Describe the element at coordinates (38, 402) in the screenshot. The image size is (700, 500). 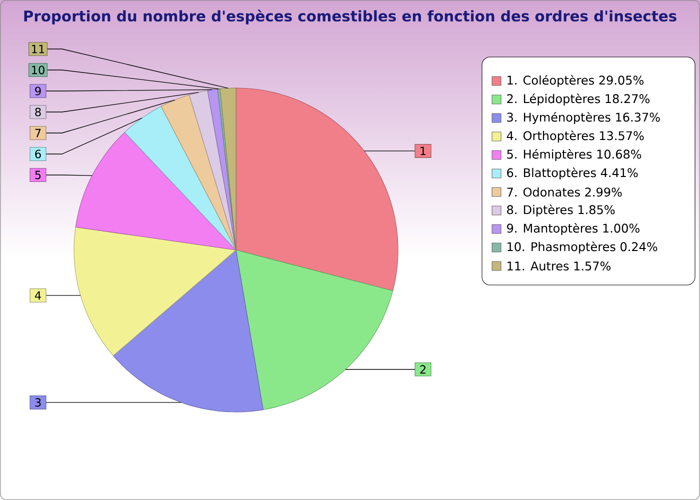
I see `text: 3` at that location.